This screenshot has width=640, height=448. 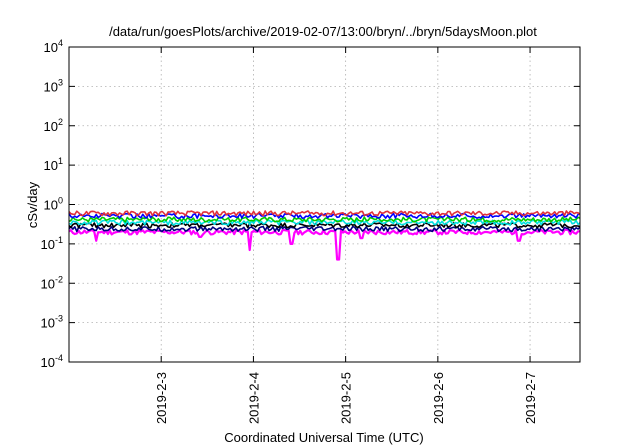 What do you see at coordinates (59, 279) in the screenshot?
I see `y-tick-exponent: -2` at bounding box center [59, 279].